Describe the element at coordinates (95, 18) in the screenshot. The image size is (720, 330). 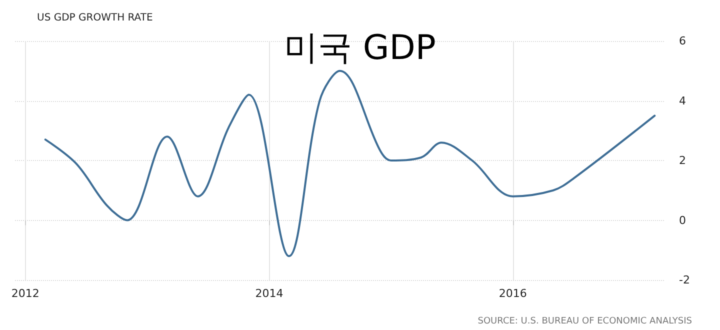
I see `chart-title: US GDP GROWTH RATE` at that location.